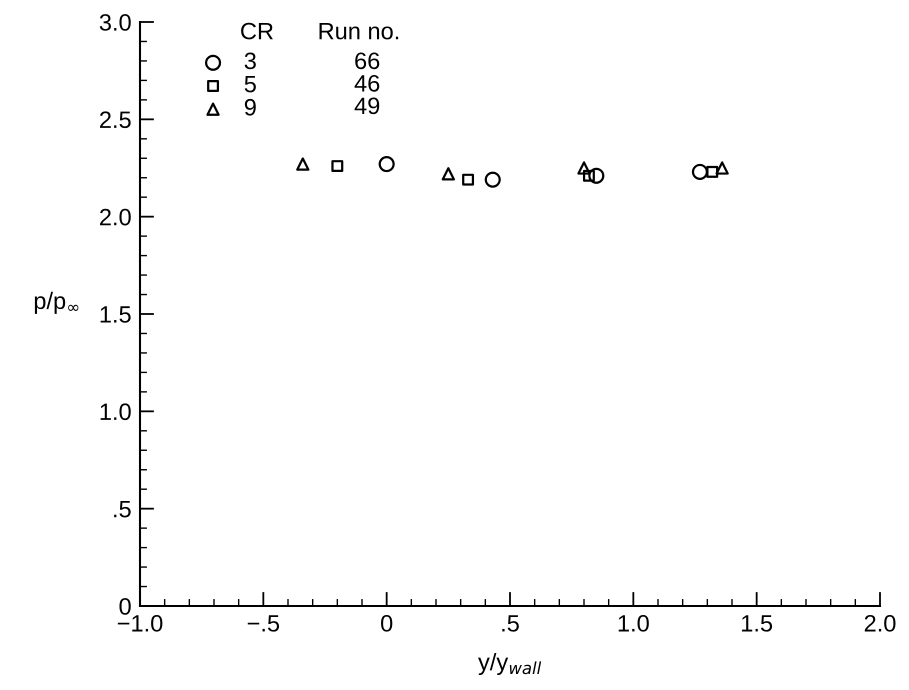 This screenshot has height=690, width=909. What do you see at coordinates (264, 623) in the screenshot?
I see `x-tick-label: −.5` at bounding box center [264, 623].